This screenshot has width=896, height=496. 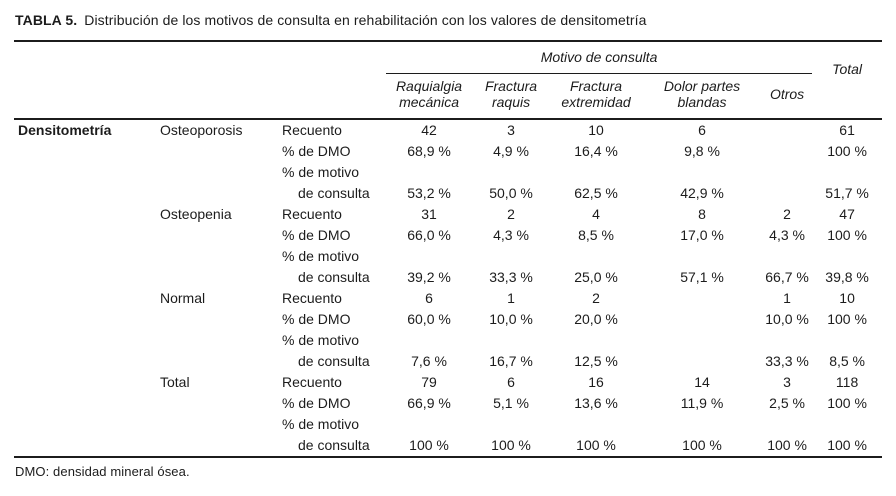 I want to click on cell: 57,1 %, so click(x=702, y=277).